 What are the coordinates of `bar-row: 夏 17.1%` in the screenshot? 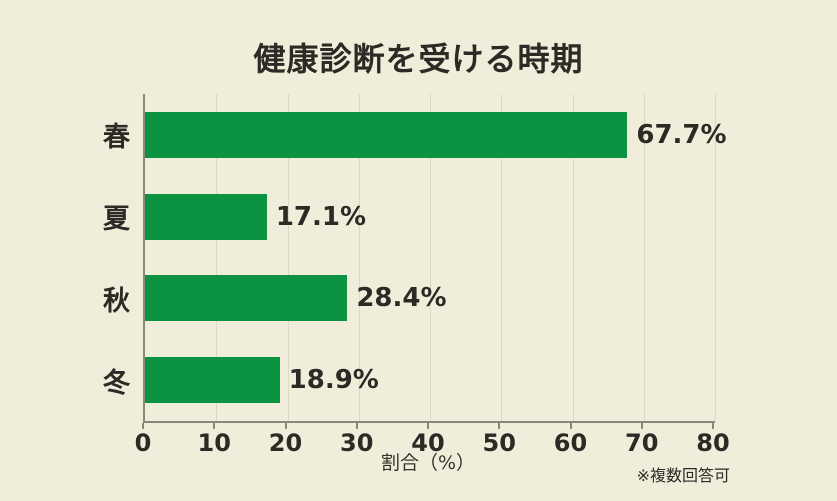 It's located at (235, 216).